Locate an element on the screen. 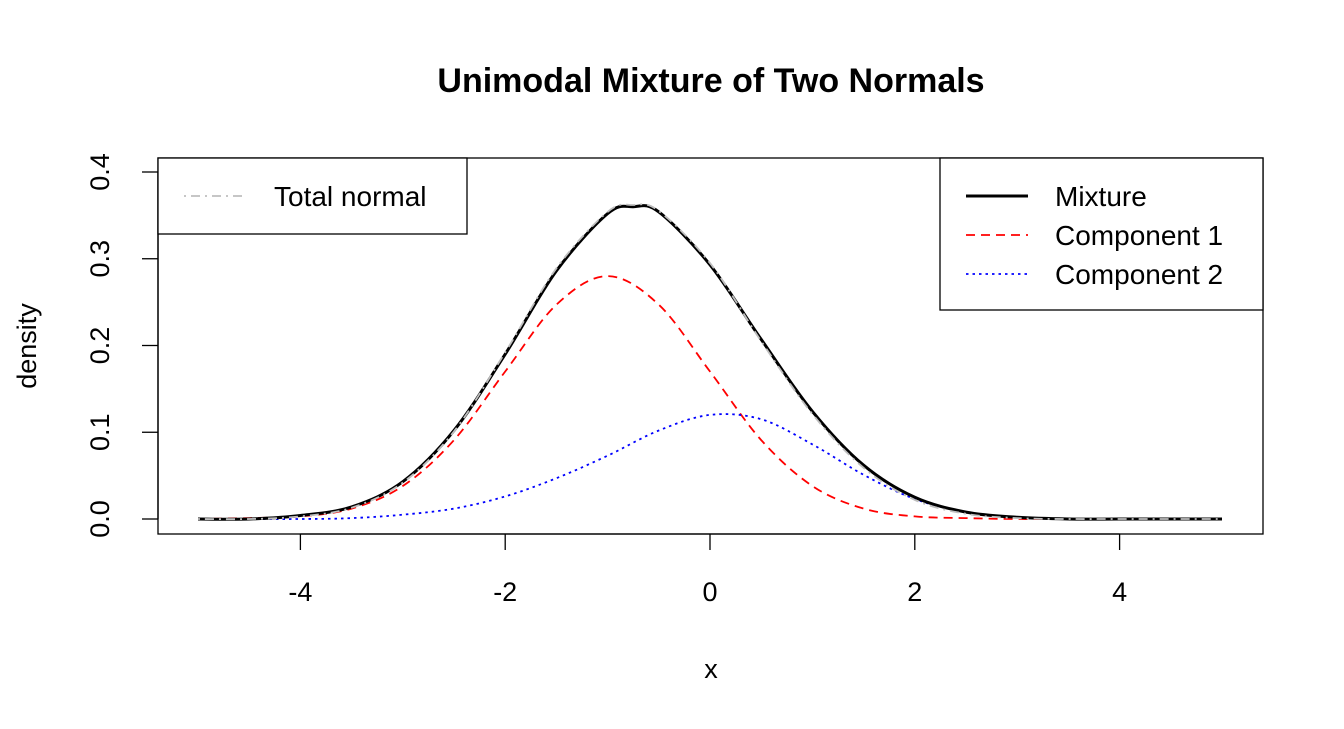 This screenshot has height=729, width=1344. y-tick-label: 0.4 is located at coordinates (100, 172).